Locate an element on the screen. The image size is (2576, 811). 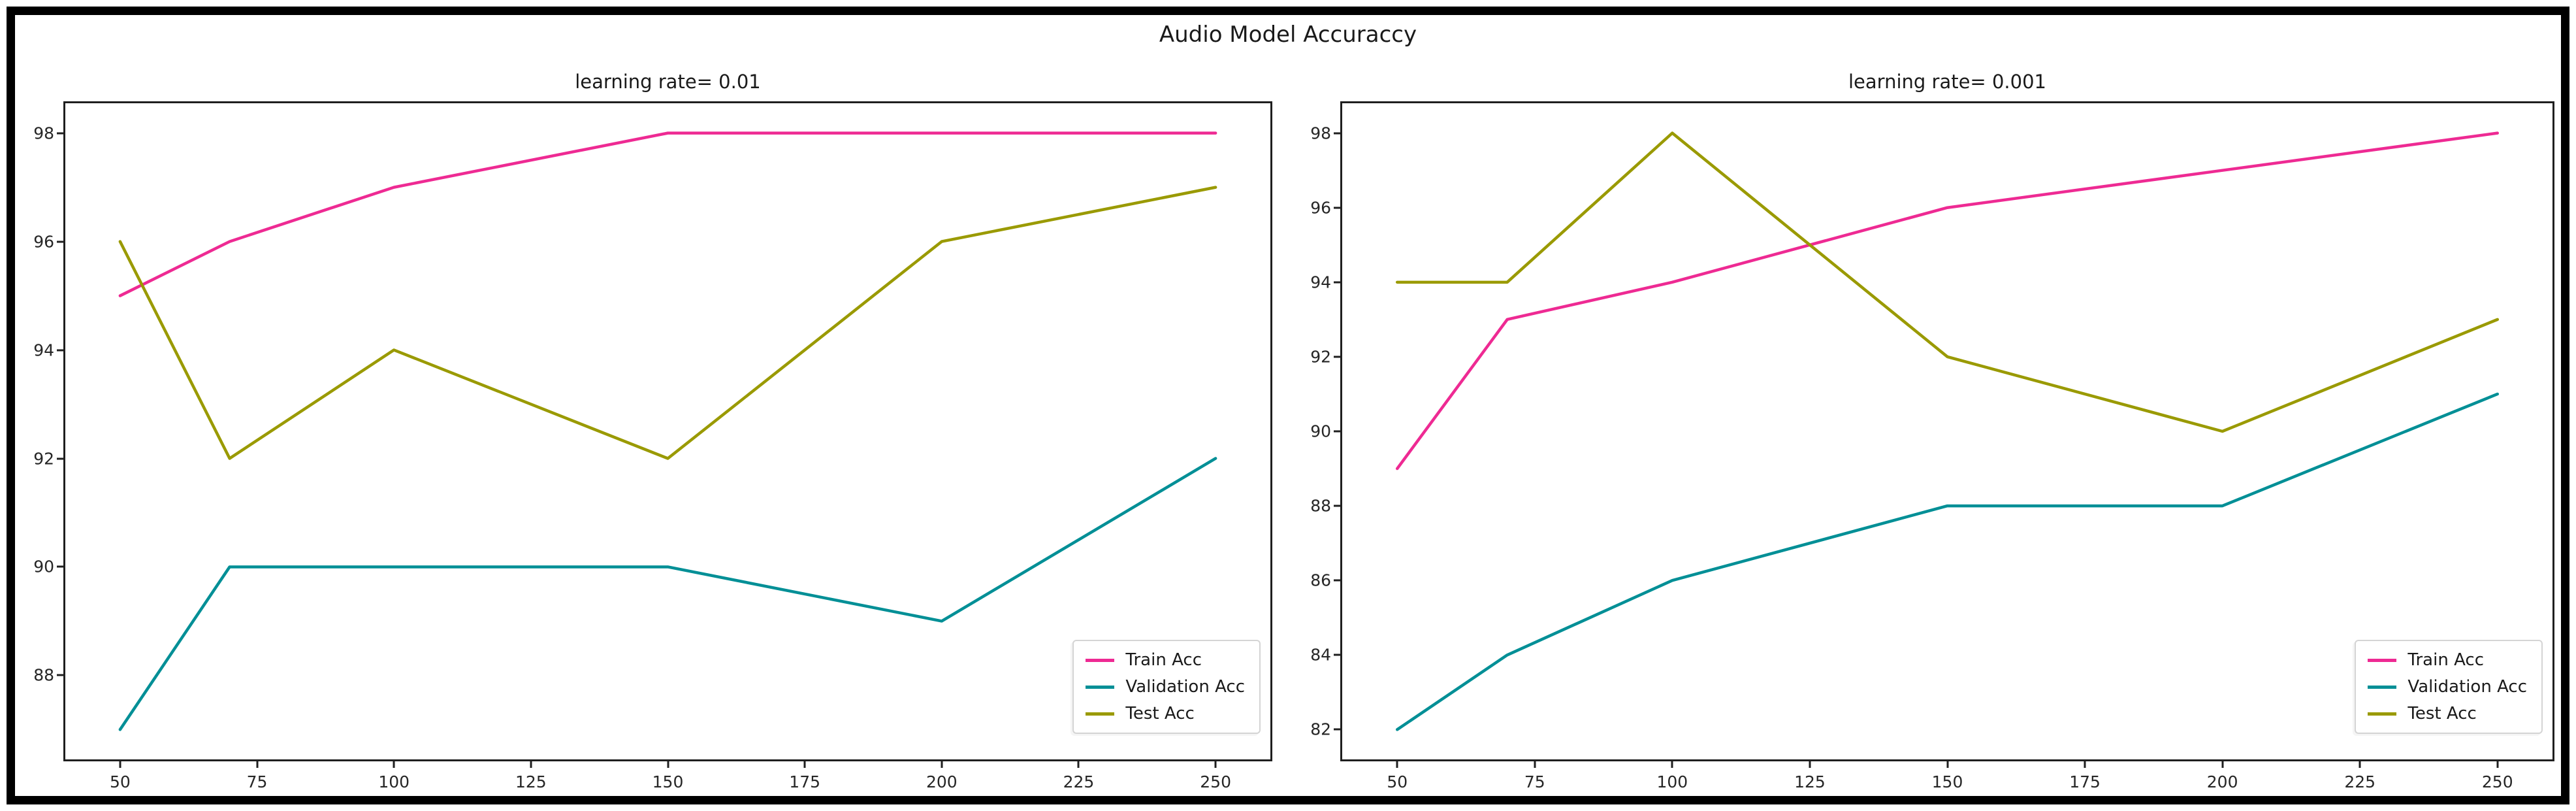
y-tick-label: 82 is located at coordinates (1320, 729).